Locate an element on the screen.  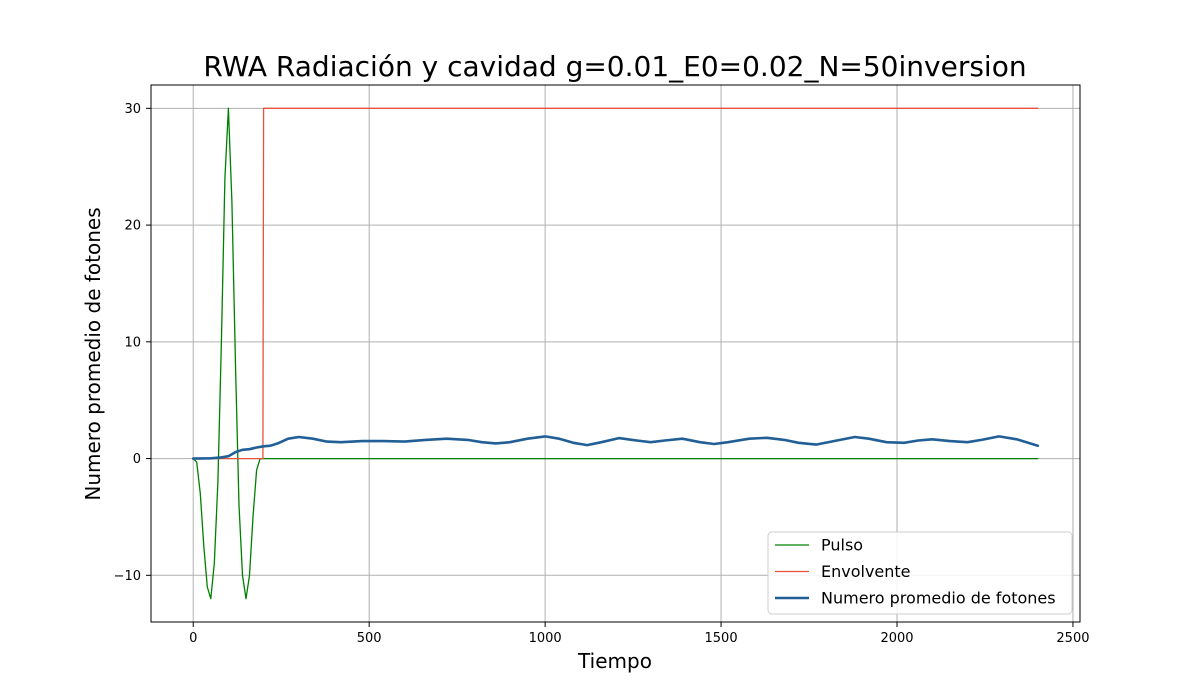
legend-box is located at coordinates (920, 573).